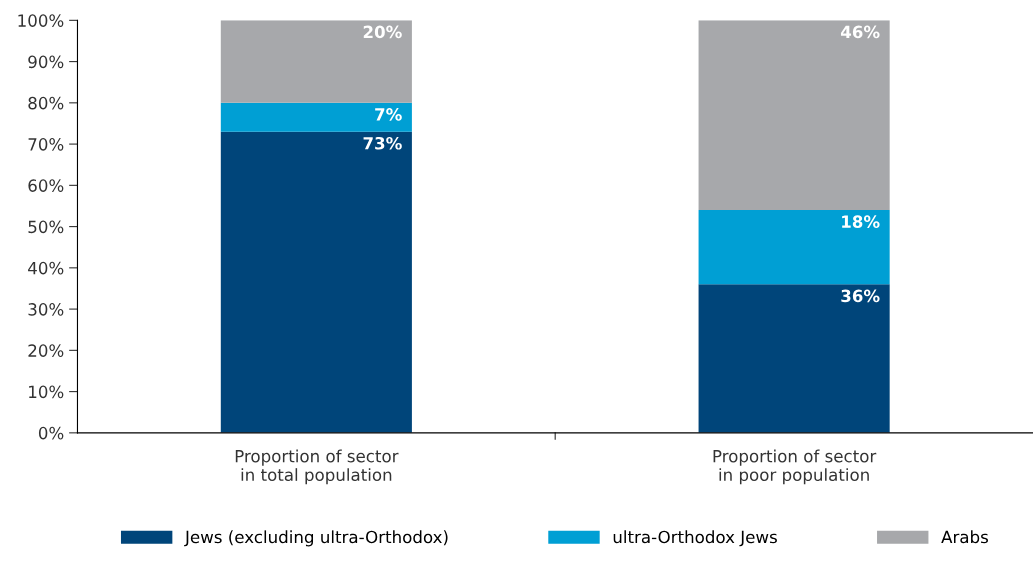 The width and height of the screenshot is (1033, 581). Describe the element at coordinates (695, 538) in the screenshot. I see `legend-label: ultra-Orthodox Jews` at that location.